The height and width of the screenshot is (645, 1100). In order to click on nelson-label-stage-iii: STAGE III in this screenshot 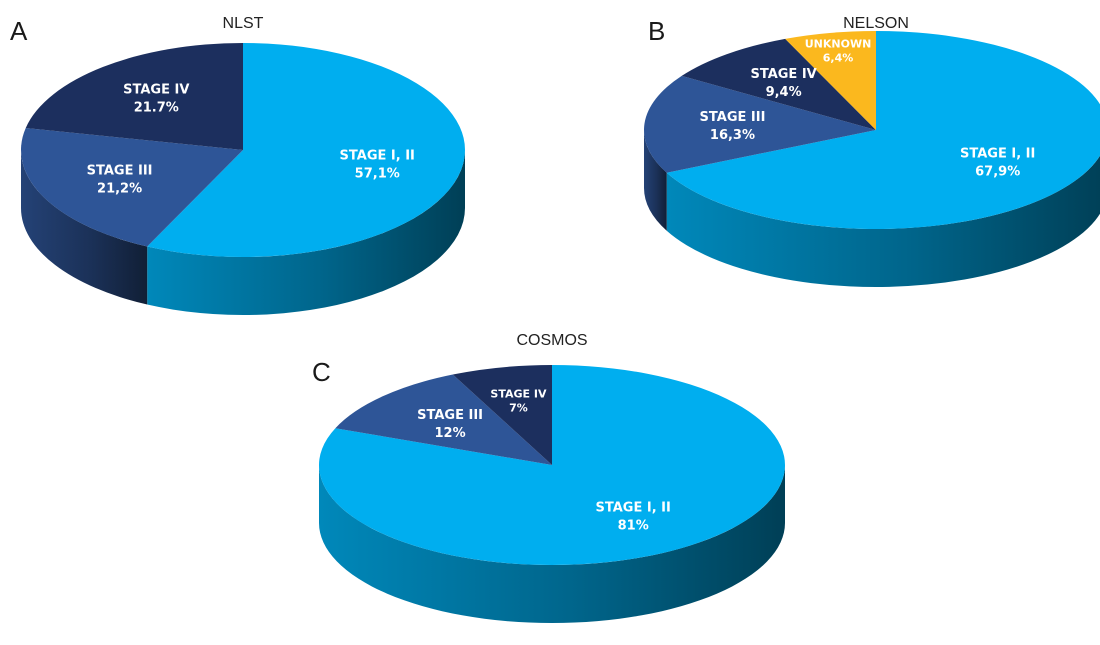, I will do `click(733, 117)`.